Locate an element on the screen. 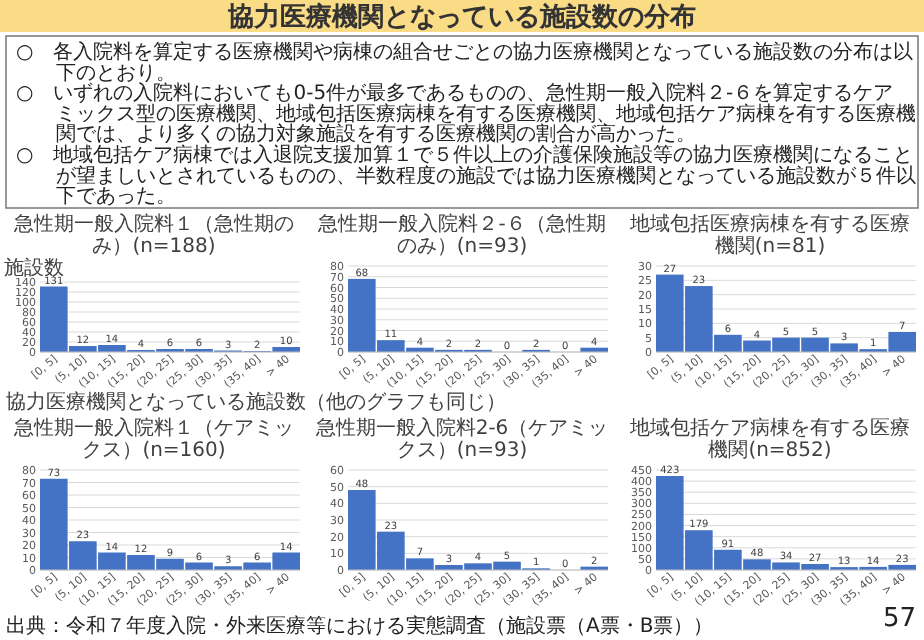  chart-title: 急性期一般入院料１（急性期のみ）(n=188) is located at coordinates (153, 235).